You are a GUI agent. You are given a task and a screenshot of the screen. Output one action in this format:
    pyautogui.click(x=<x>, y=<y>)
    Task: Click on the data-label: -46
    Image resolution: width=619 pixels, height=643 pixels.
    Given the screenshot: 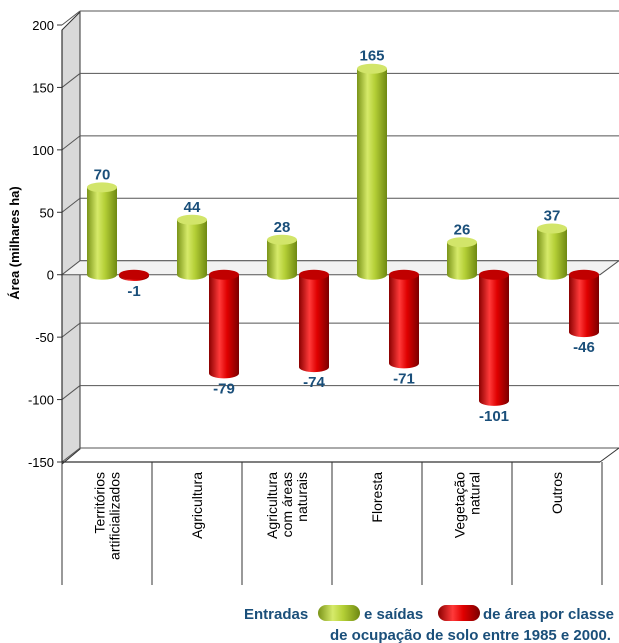 What is the action you would take?
    pyautogui.click(x=584, y=347)
    